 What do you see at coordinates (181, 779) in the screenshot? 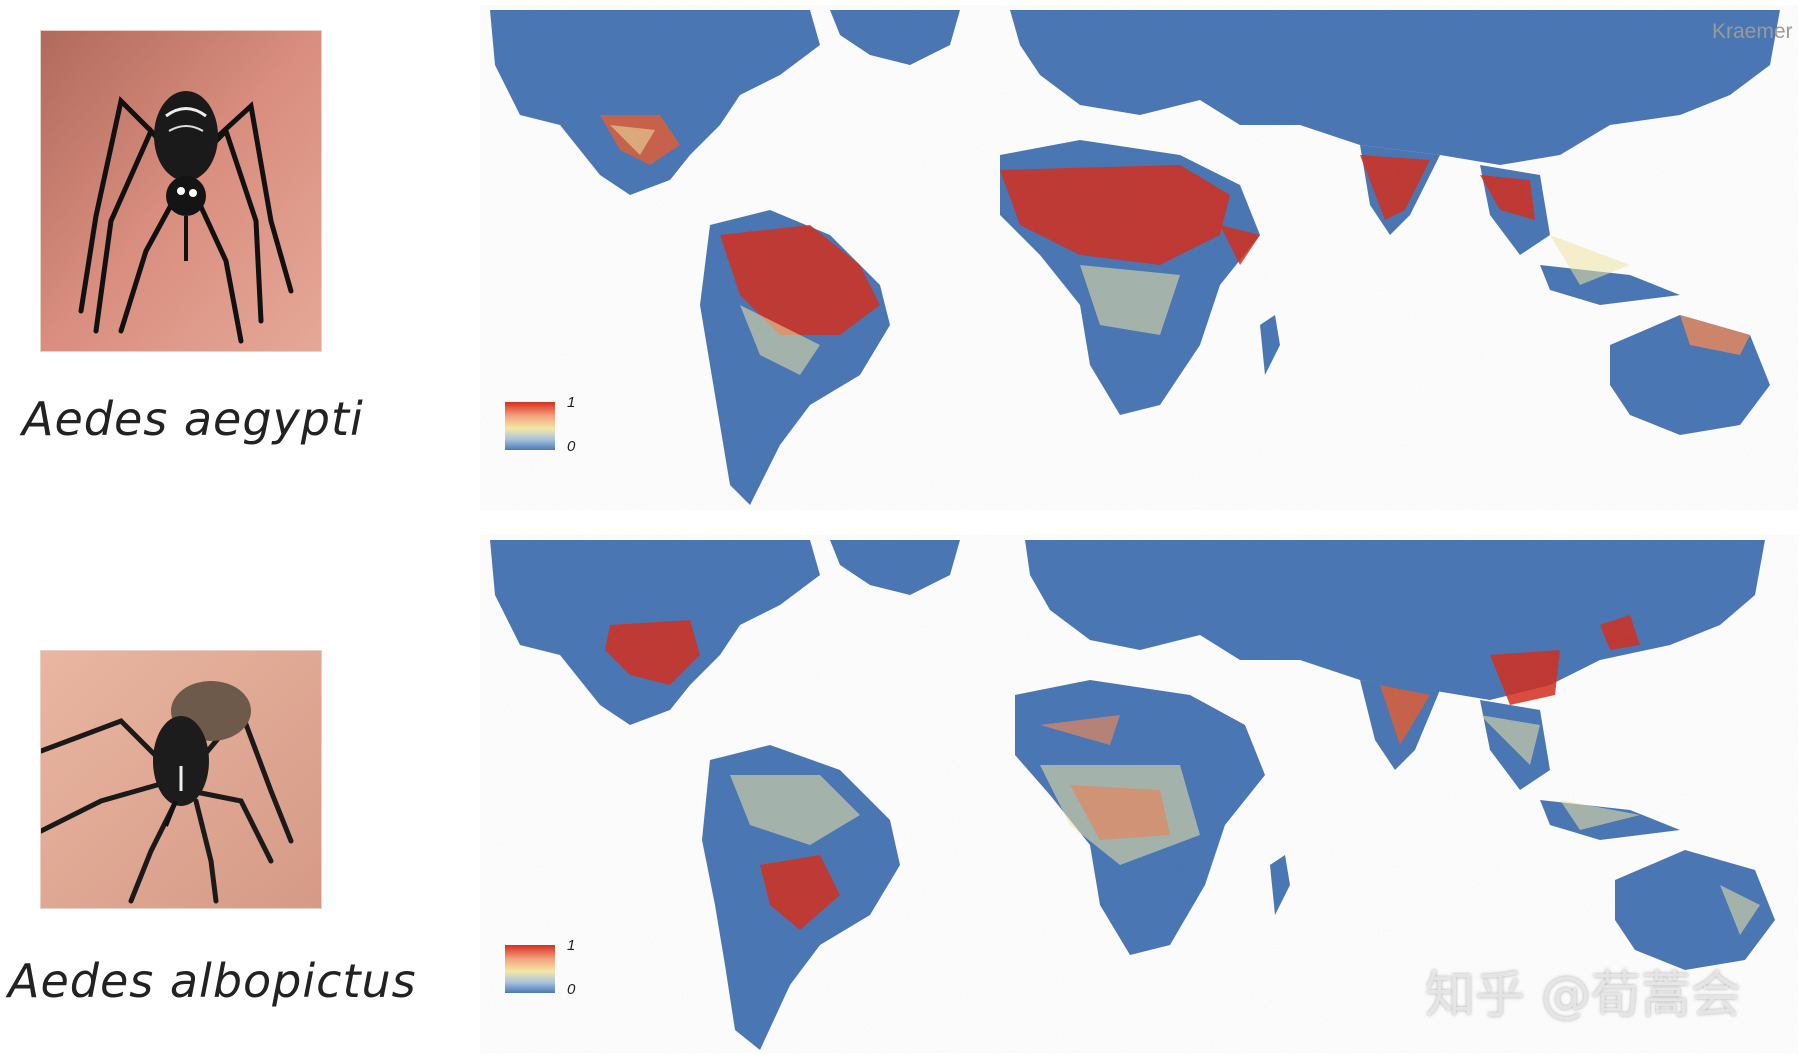
I see `aedes-albopictus-photo` at bounding box center [181, 779].